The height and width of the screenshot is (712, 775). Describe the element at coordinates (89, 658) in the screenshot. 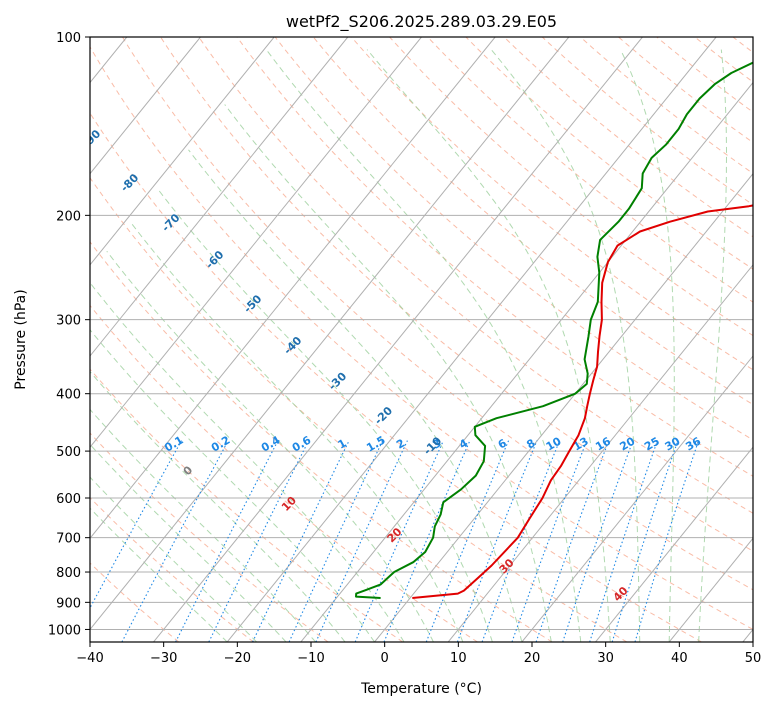

I see `x-tick-label: −40` at that location.